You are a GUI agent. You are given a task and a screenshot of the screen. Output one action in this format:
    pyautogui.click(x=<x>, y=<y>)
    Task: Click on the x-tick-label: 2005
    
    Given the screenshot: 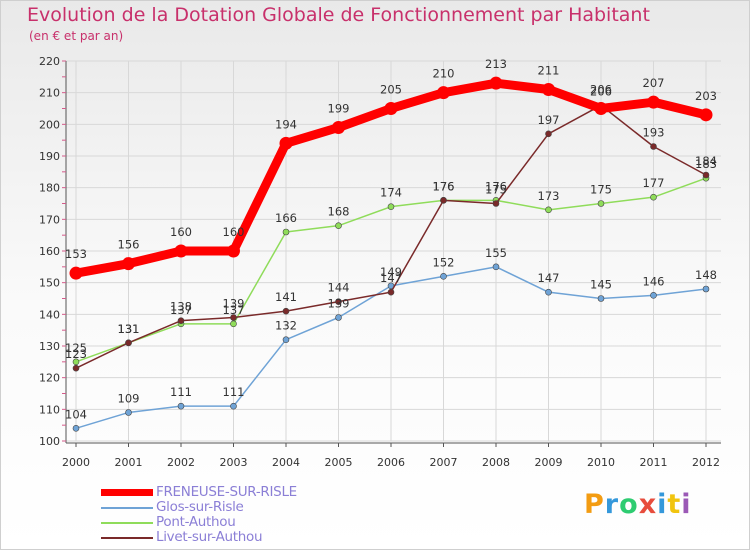 What is the action you would take?
    pyautogui.click(x=339, y=462)
    